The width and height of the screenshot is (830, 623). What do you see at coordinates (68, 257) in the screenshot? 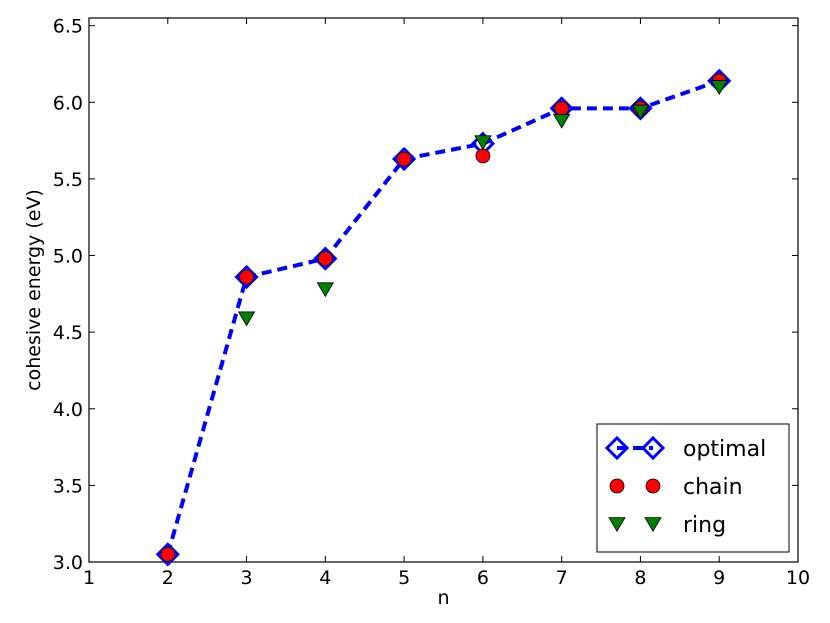
I see `y-tick-label: 5.0` at bounding box center [68, 257].